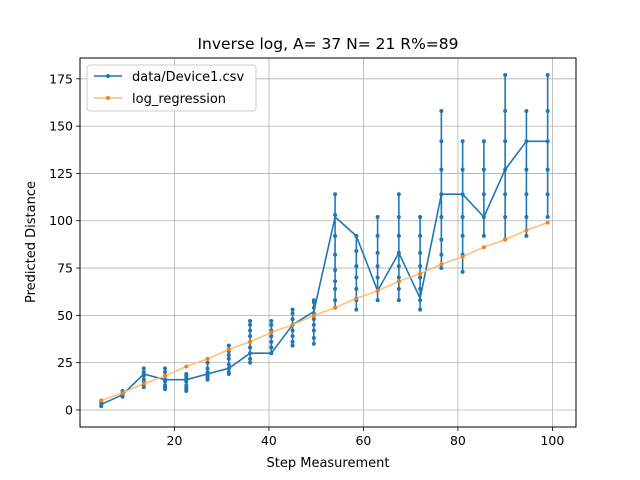  I want to click on x-tick-label: 60, so click(363, 440).